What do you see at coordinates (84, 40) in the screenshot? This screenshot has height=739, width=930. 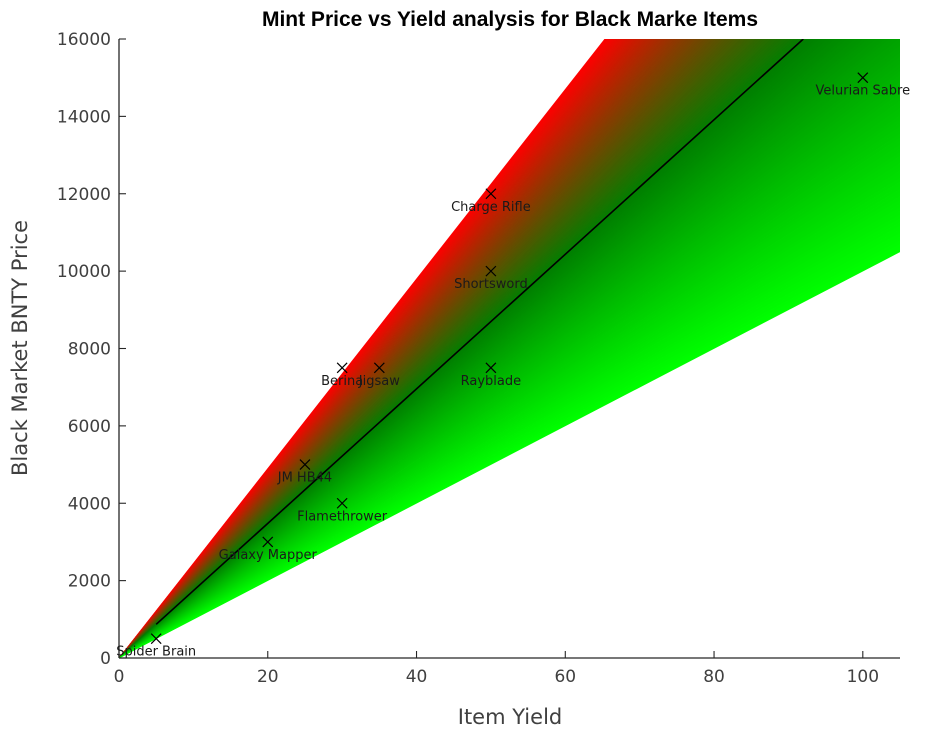 I see `y-tick-label: 16000` at bounding box center [84, 40].